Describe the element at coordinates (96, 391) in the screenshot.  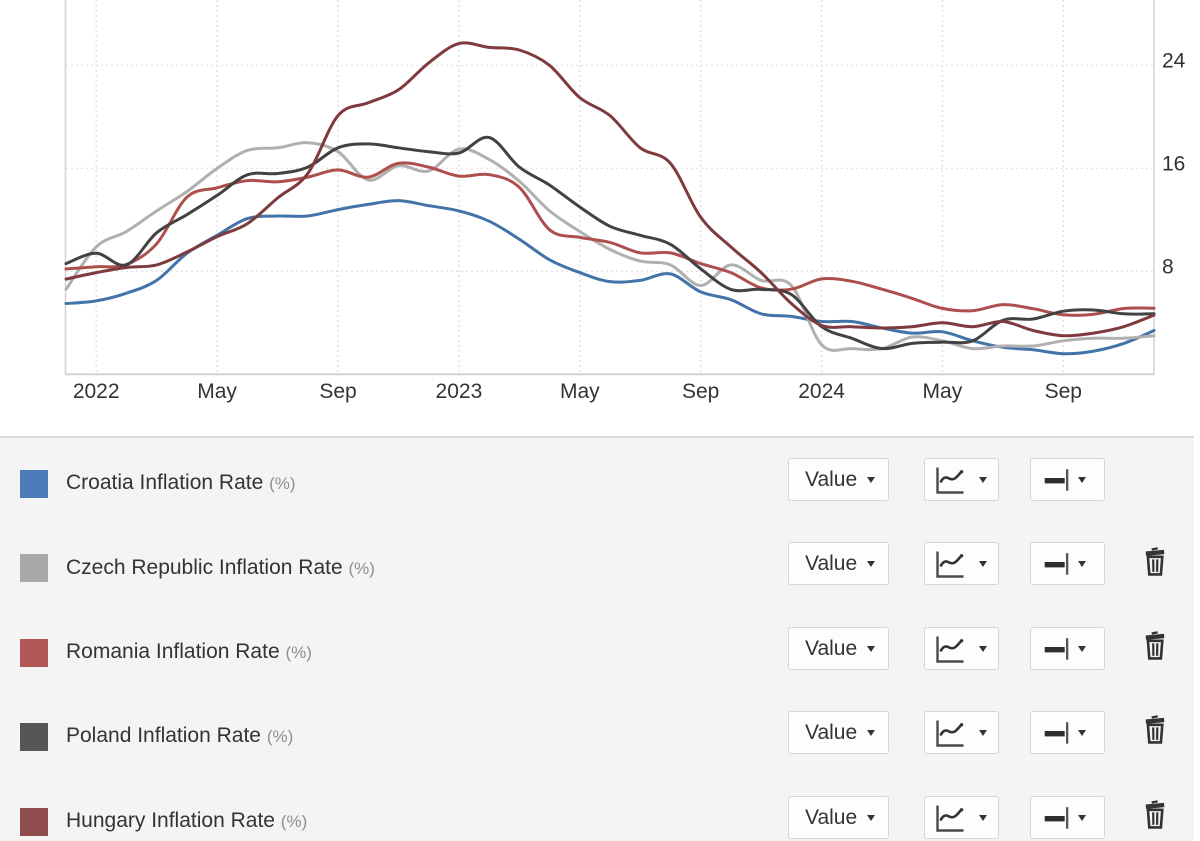
I see `svg-text: 2022` at that location.